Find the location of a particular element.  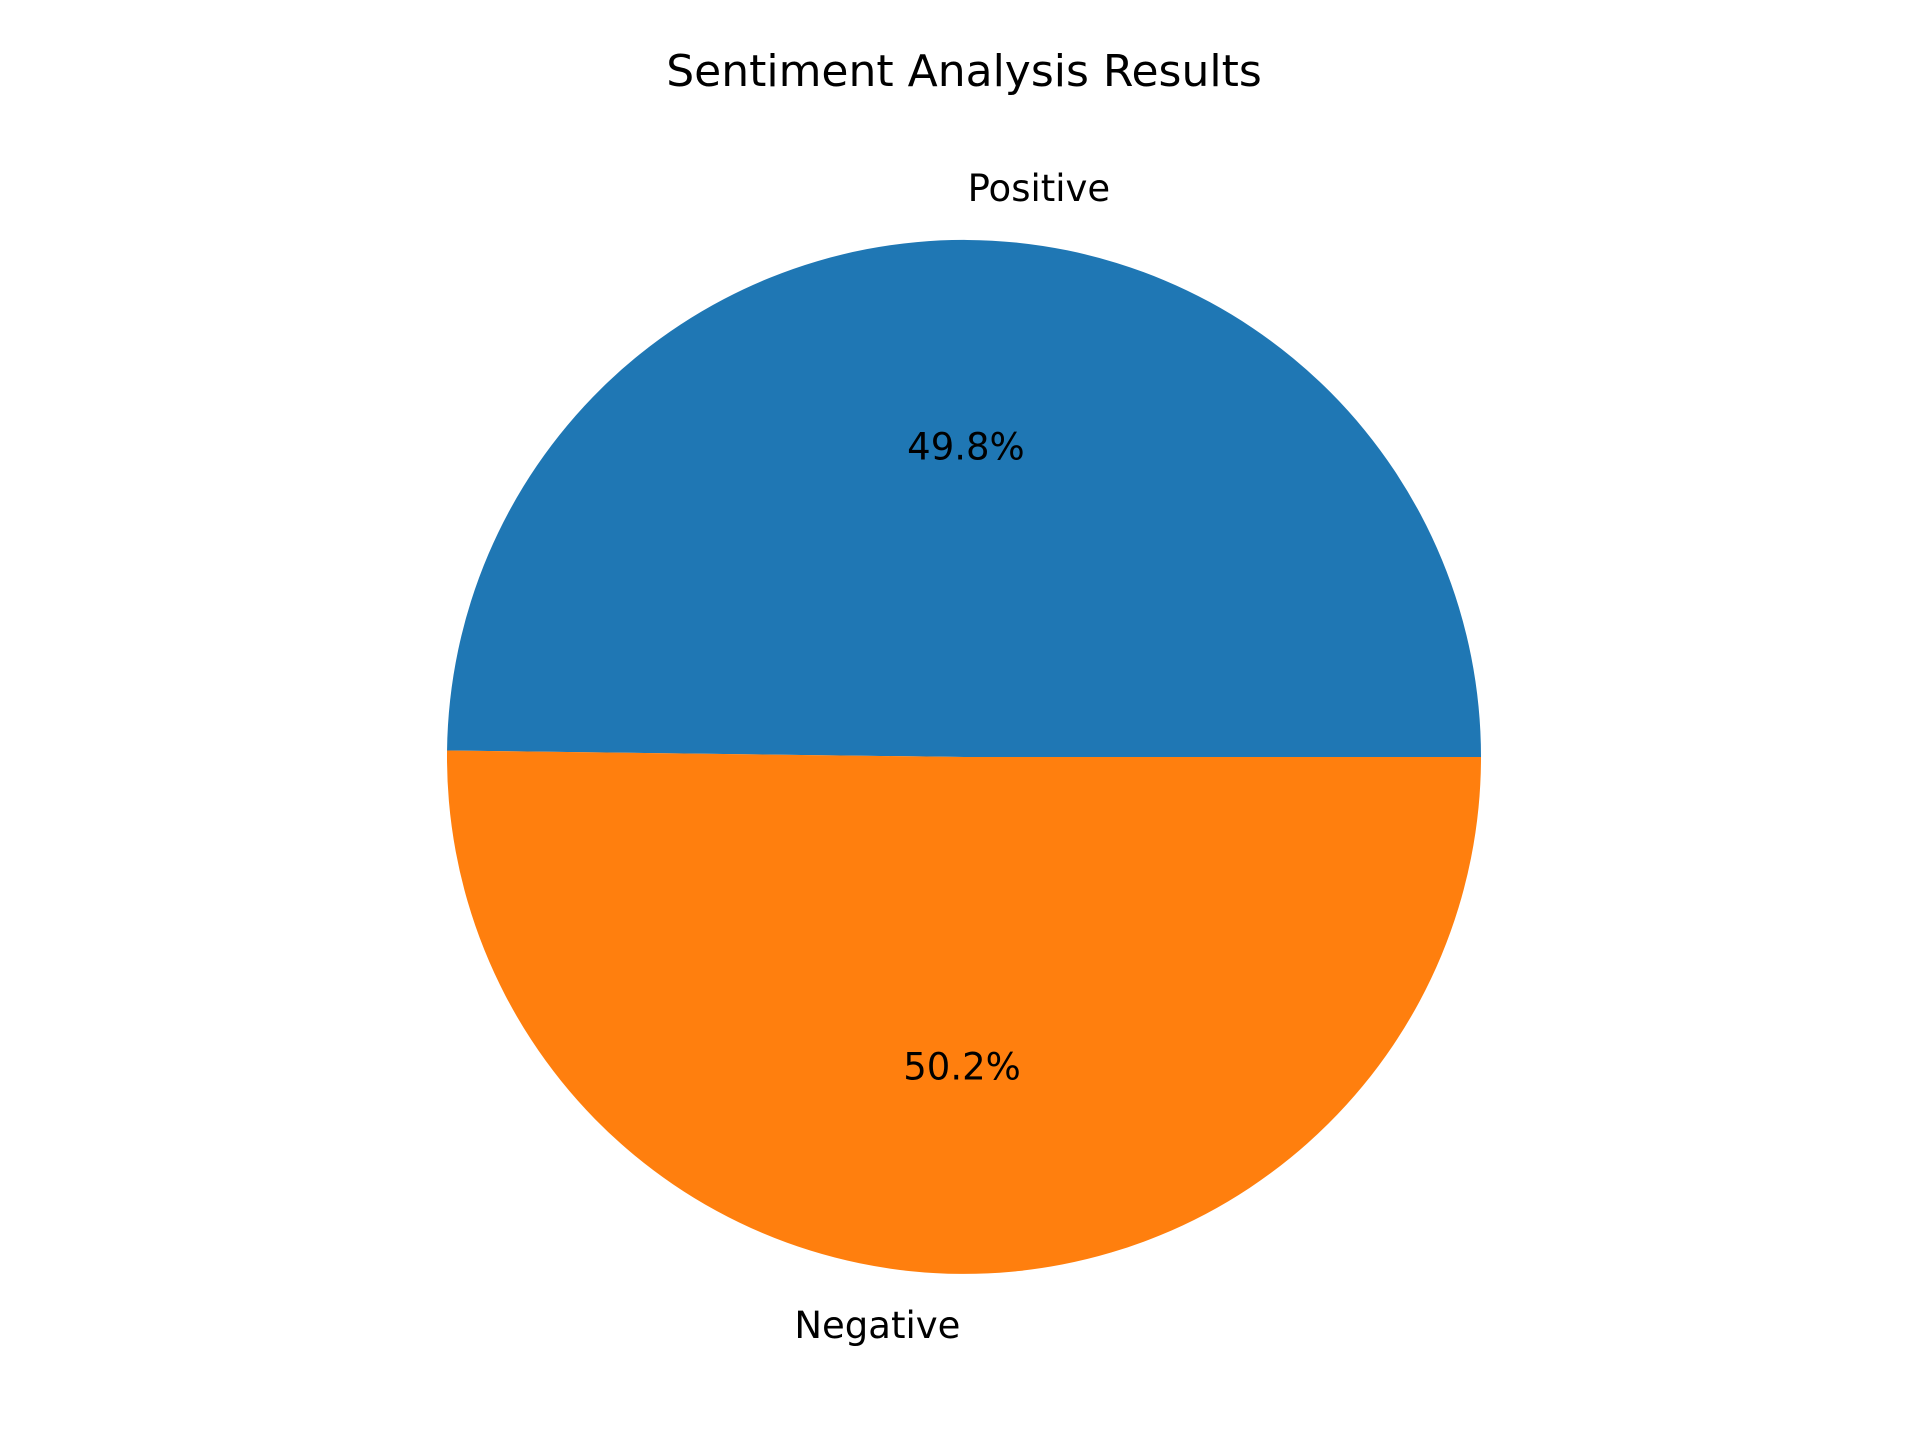

slice-label-positive: Positive is located at coordinates (1039, 188).